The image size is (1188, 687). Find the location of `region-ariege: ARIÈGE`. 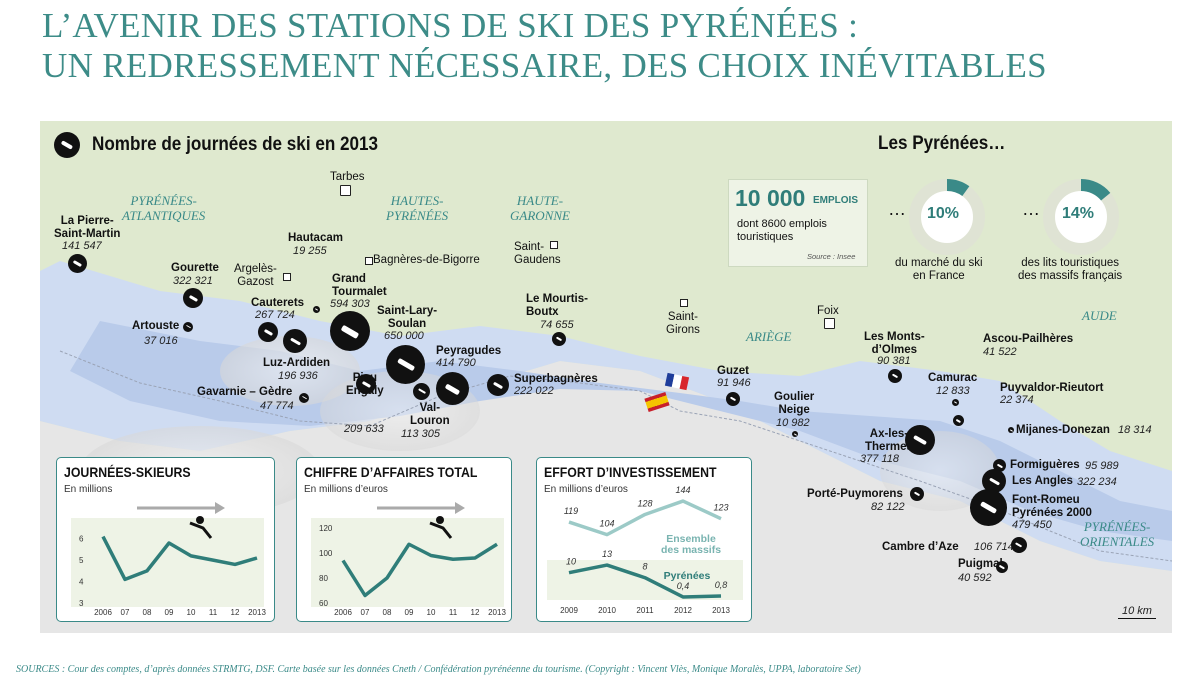

region-ariege: ARIÈGE is located at coordinates (769, 336).